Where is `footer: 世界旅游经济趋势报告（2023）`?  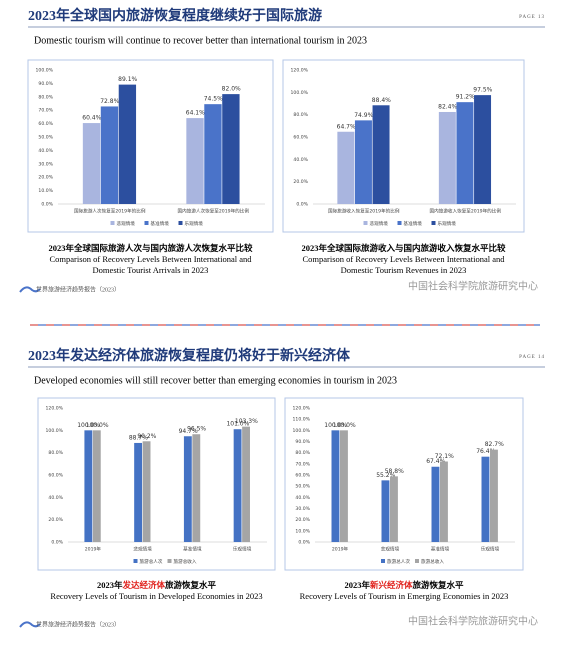 footer: 世界旅游经济趋势报告（2023） is located at coordinates (78, 289).